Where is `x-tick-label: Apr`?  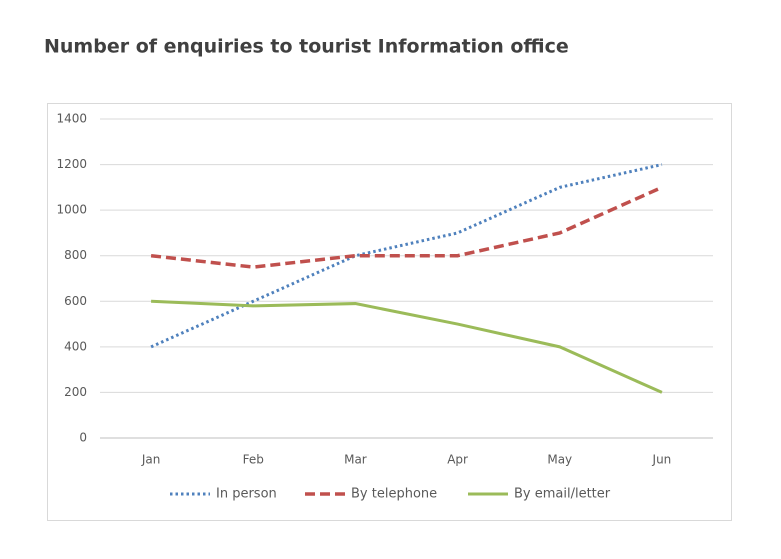
x-tick-label: Apr is located at coordinates (457, 460).